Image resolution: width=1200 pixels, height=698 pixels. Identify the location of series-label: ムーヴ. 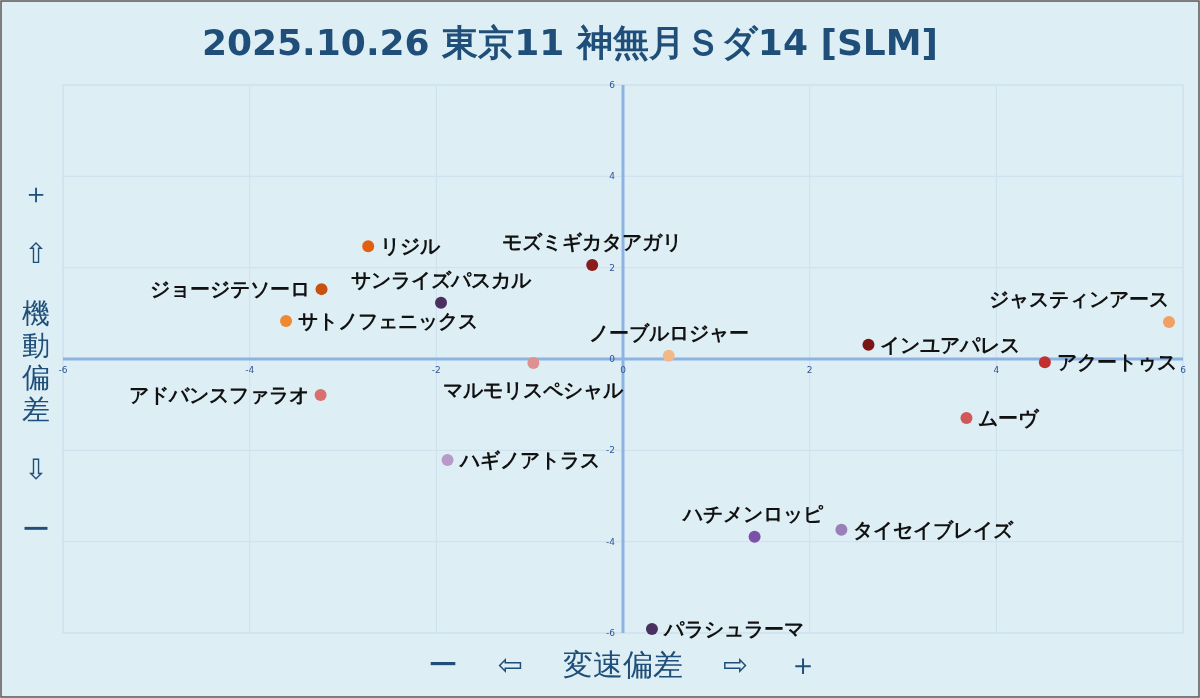
(1009, 417).